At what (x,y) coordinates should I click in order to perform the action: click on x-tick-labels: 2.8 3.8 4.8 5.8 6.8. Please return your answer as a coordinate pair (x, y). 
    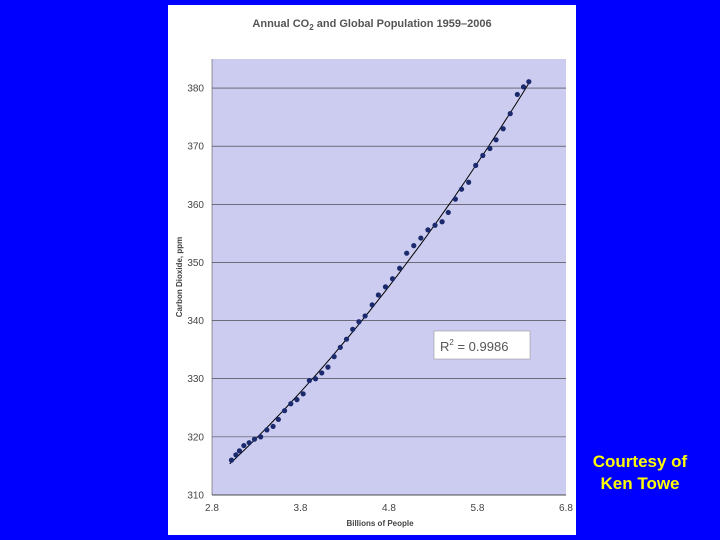
    Looking at the image, I should click on (389, 508).